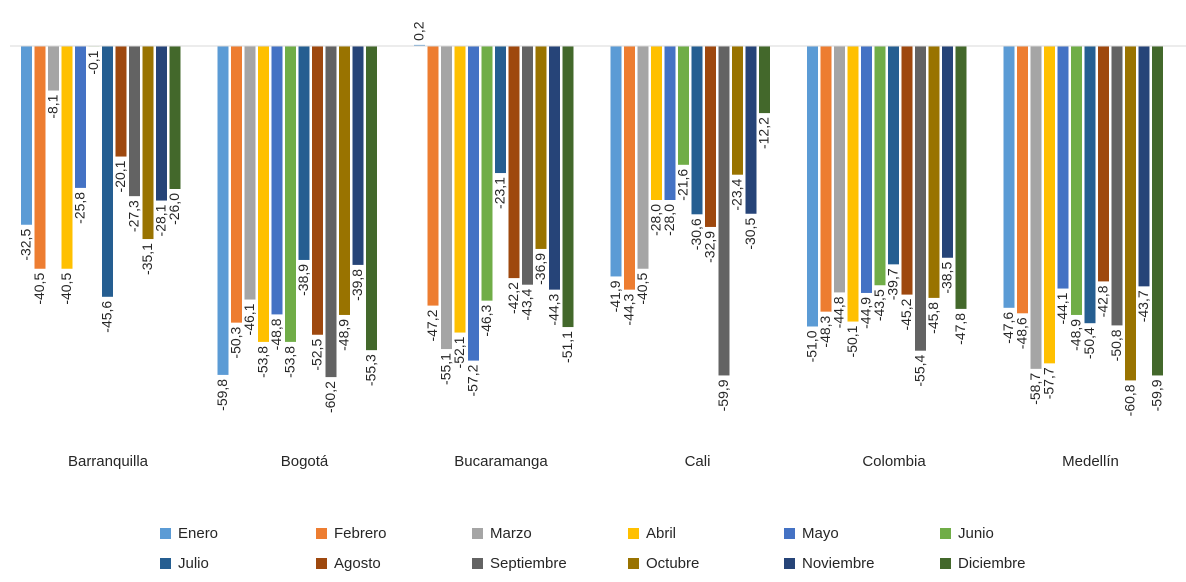 The image size is (1186, 582). Describe the element at coordinates (764, 133) in the screenshot. I see `data-label: -12,2` at that location.